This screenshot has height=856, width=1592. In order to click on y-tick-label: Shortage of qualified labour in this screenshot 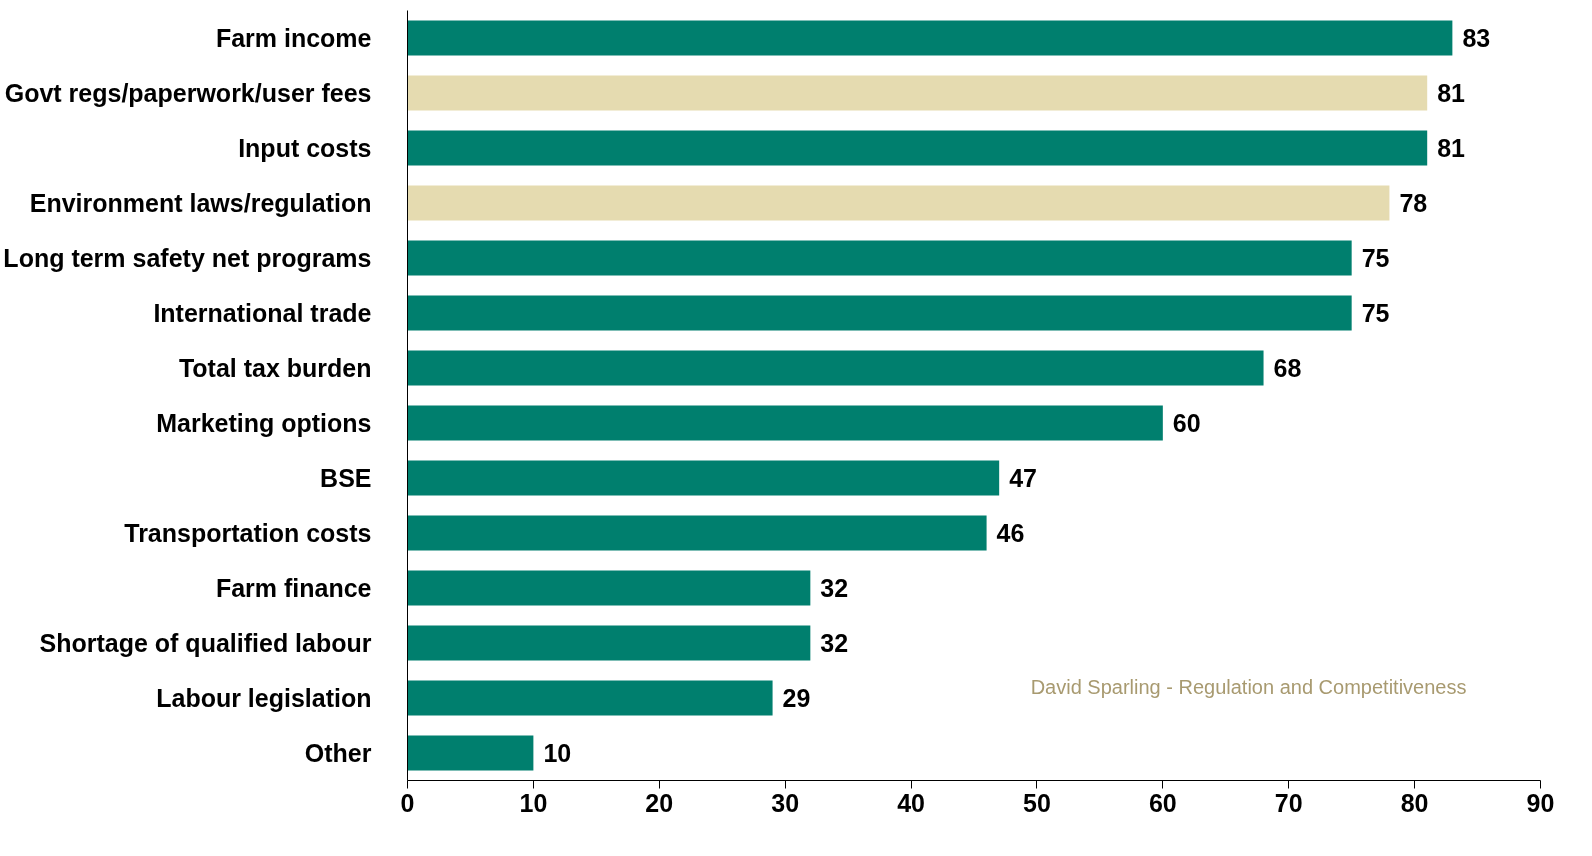, I will do `click(205, 643)`.